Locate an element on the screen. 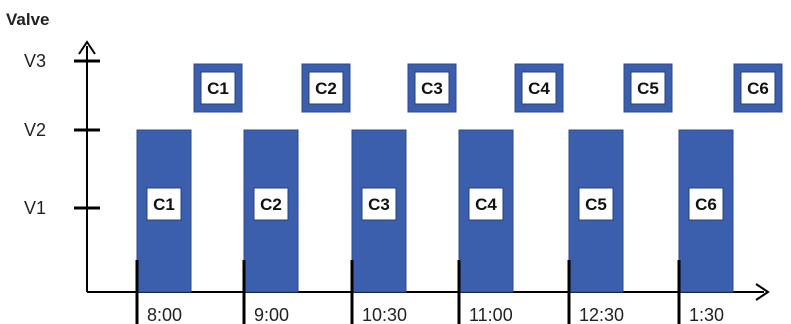  top-label: C1 is located at coordinates (218, 88).